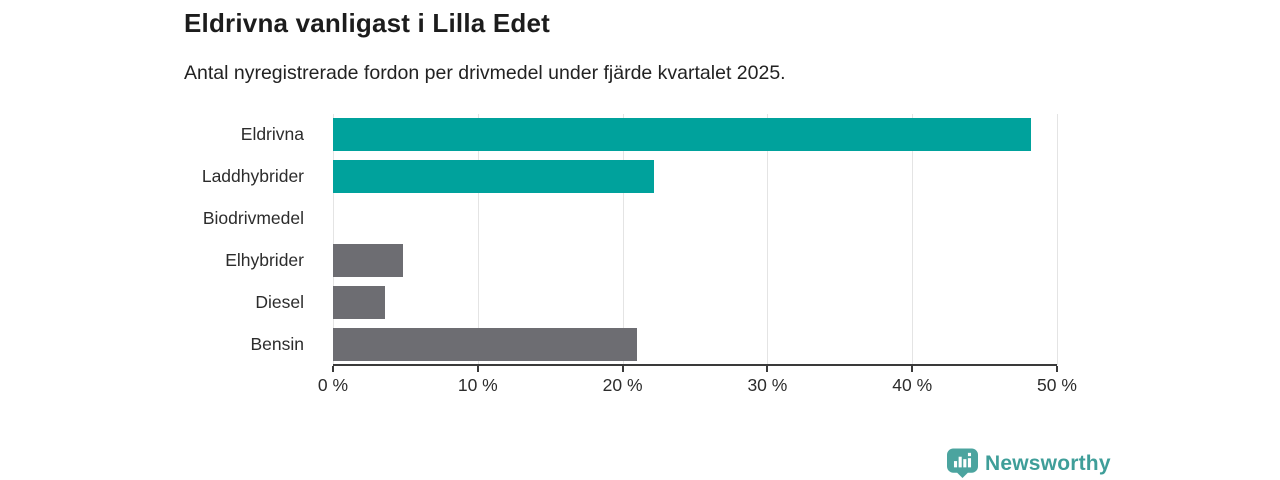  Describe the element at coordinates (333, 239) in the screenshot. I see `gridline-0-percent` at that location.